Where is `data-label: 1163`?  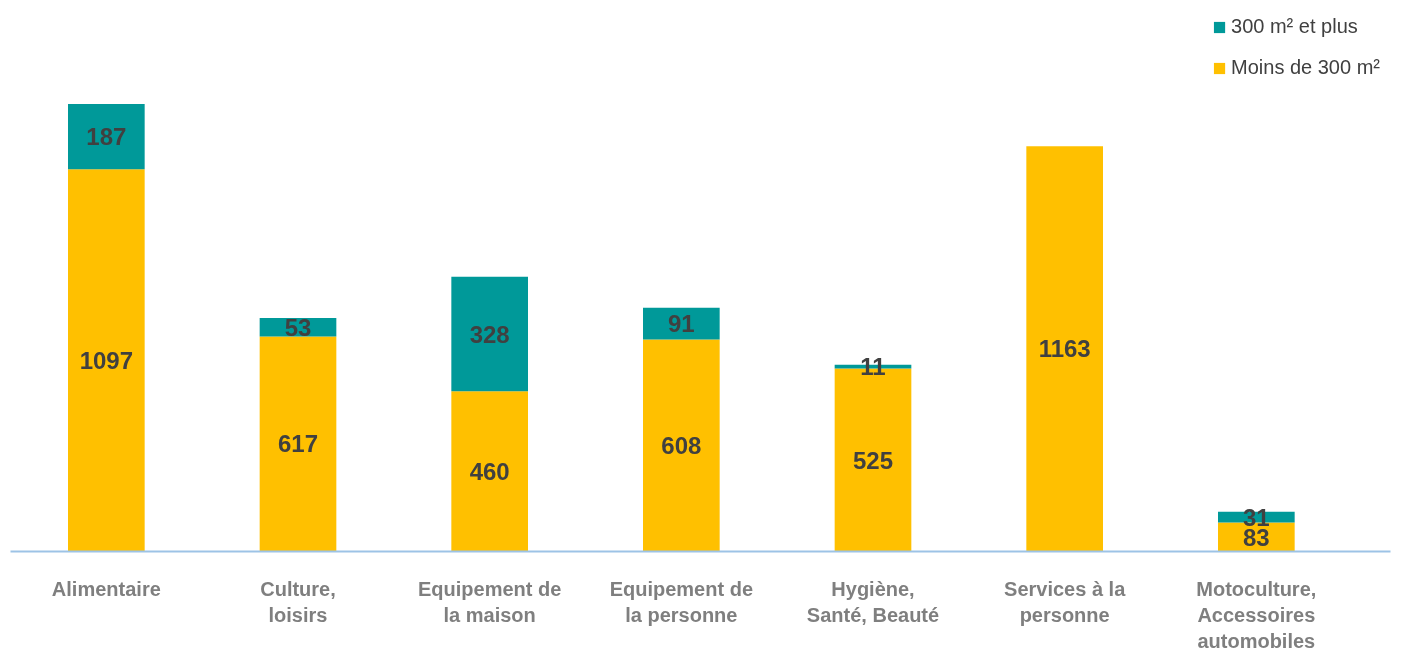
data-label: 1163 is located at coordinates (1064, 349).